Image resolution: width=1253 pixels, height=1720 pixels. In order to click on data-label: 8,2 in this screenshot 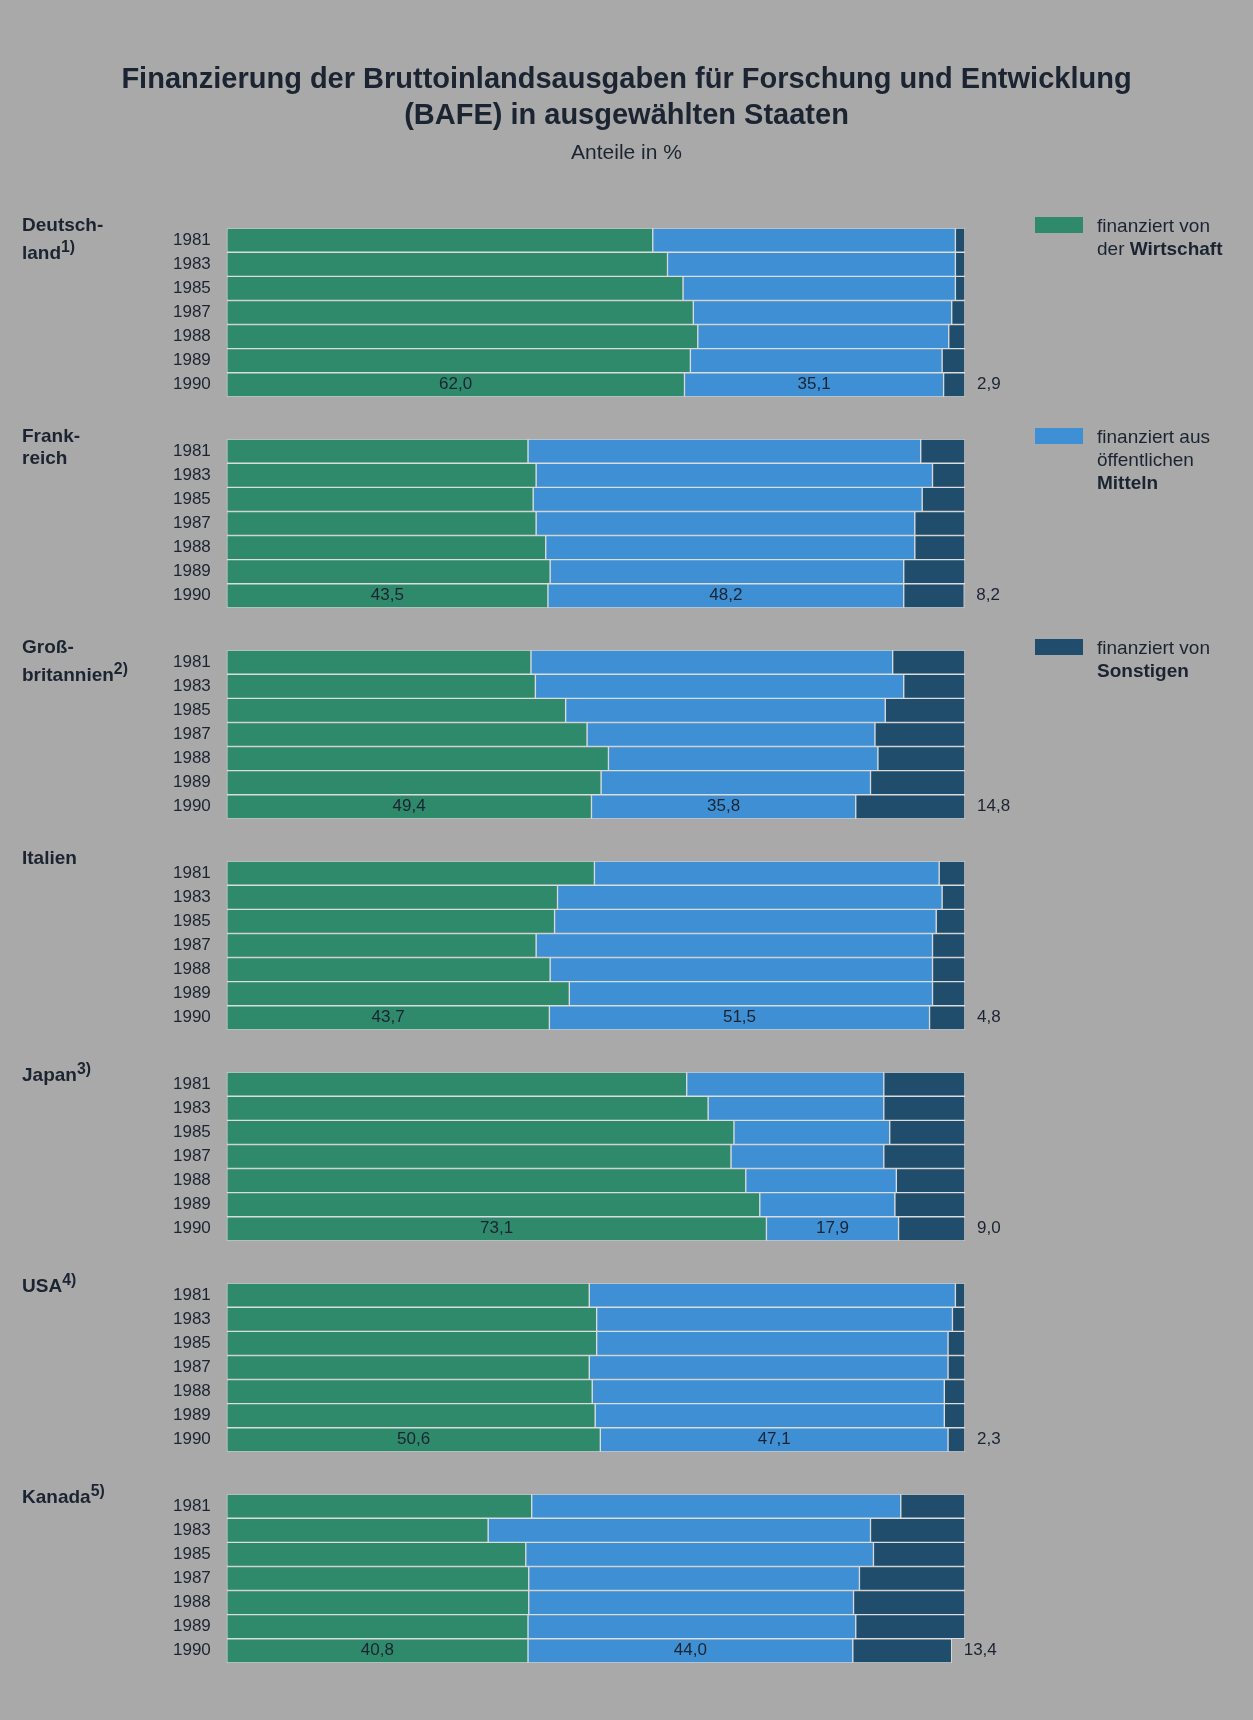, I will do `click(988, 595)`.